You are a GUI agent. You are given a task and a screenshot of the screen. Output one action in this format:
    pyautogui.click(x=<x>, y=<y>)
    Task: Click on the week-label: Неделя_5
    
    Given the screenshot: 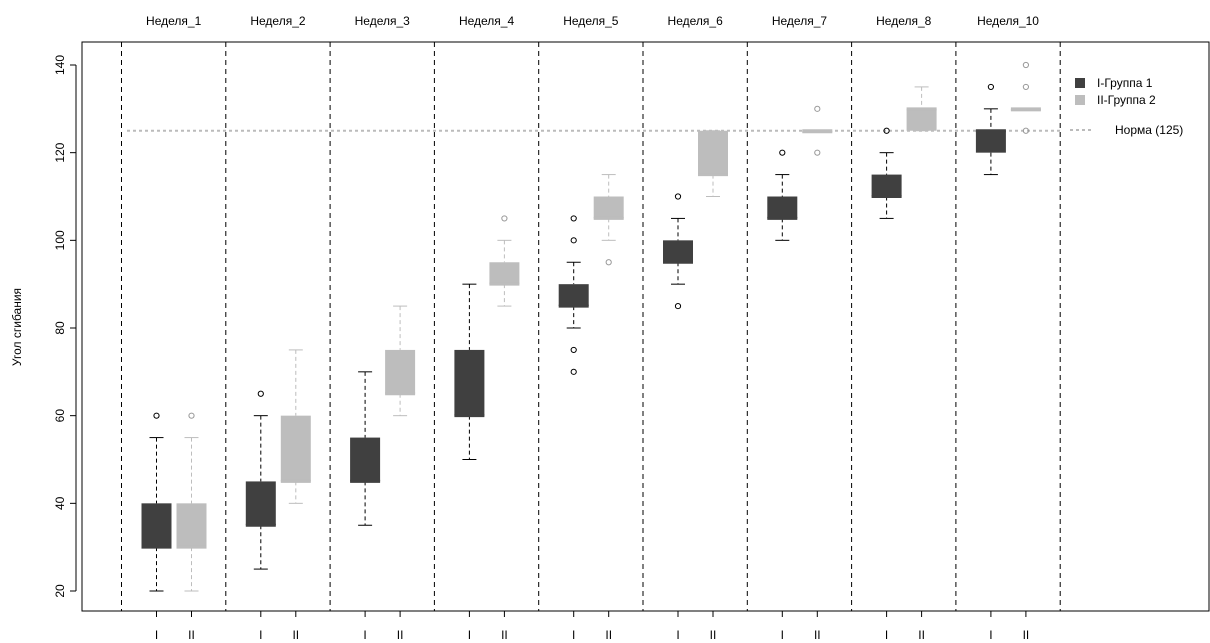 What is the action you would take?
    pyautogui.click(x=591, y=21)
    